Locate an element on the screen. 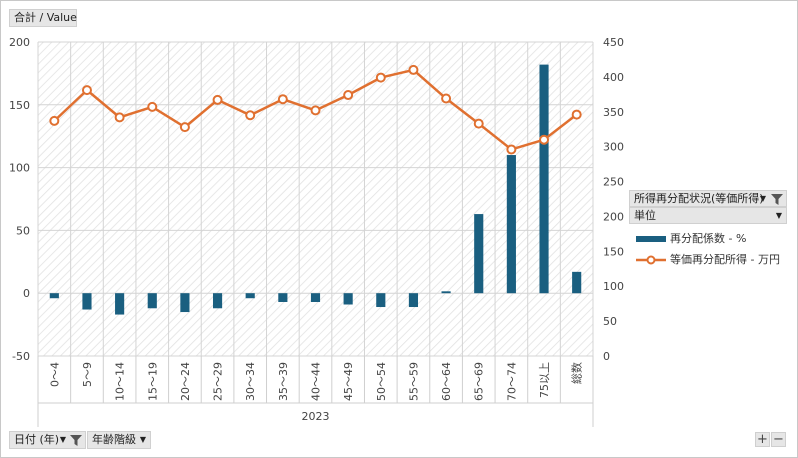  category-tick-label: 45～49 is located at coordinates (348, 381).